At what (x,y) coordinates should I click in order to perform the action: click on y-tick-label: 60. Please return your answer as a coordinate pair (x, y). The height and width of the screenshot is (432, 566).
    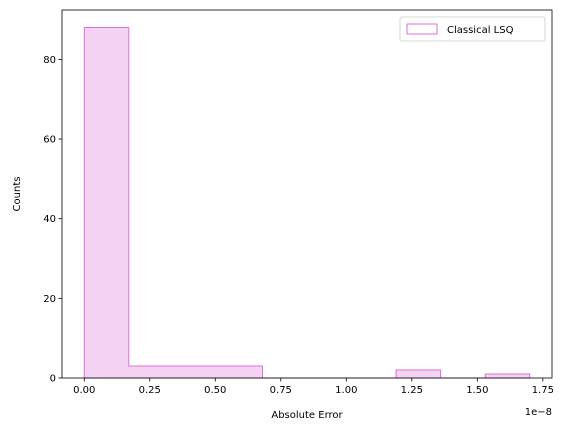
    Looking at the image, I should click on (49, 140).